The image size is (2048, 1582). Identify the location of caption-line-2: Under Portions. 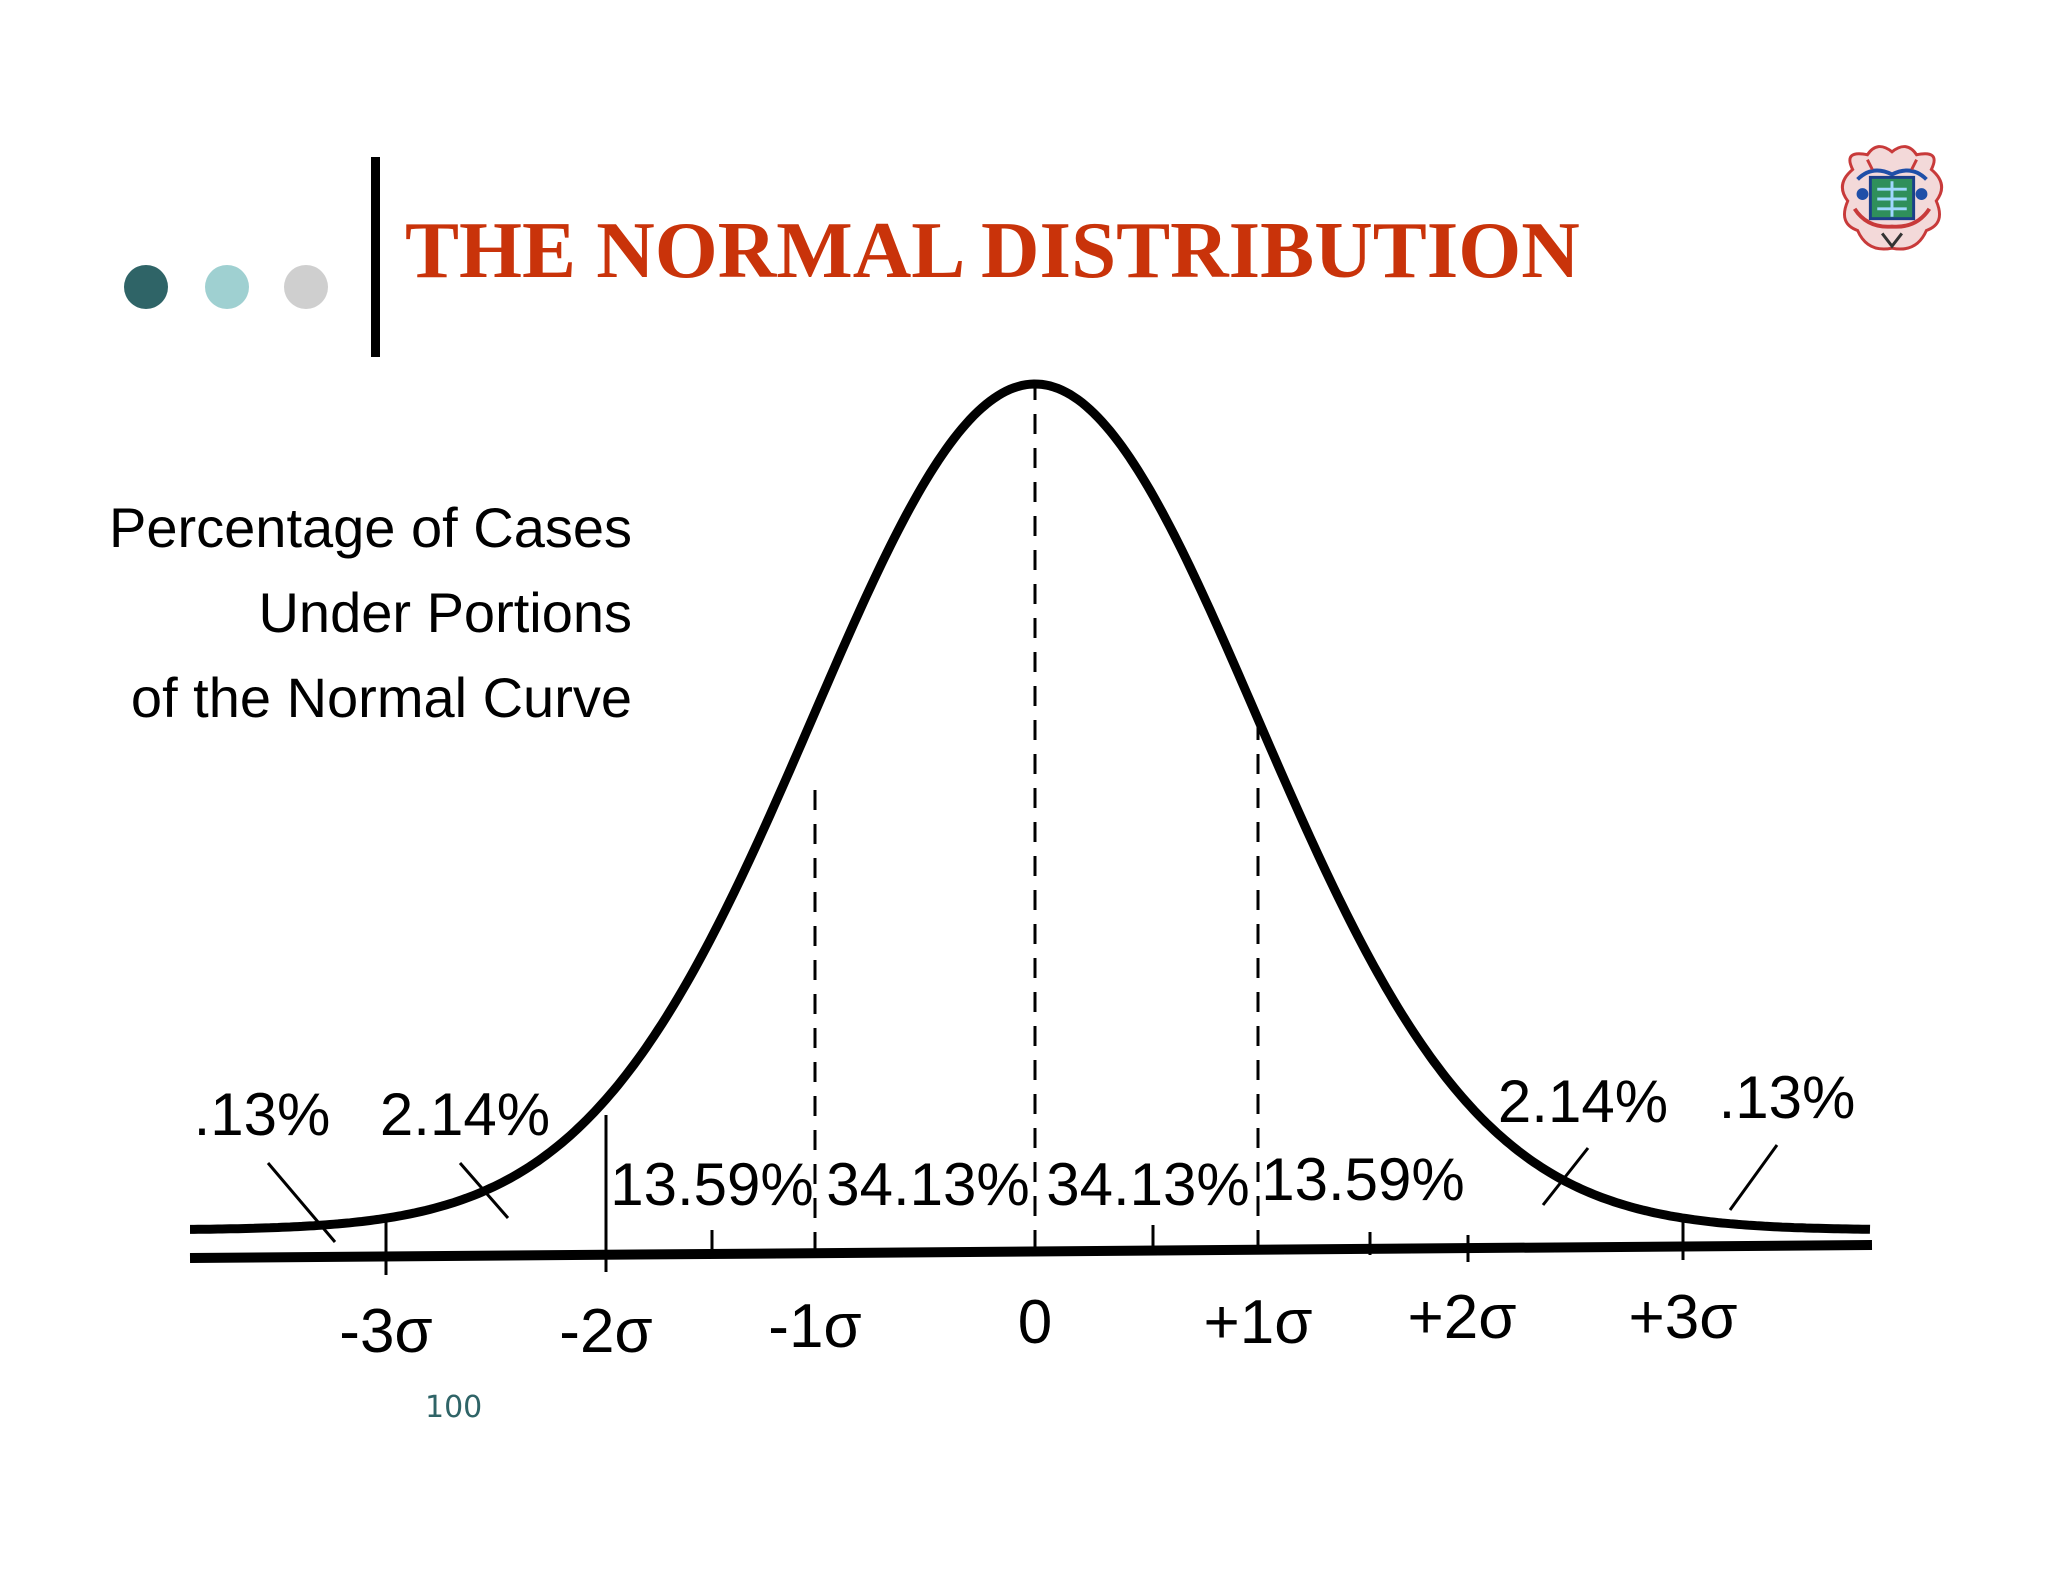
(445, 612).